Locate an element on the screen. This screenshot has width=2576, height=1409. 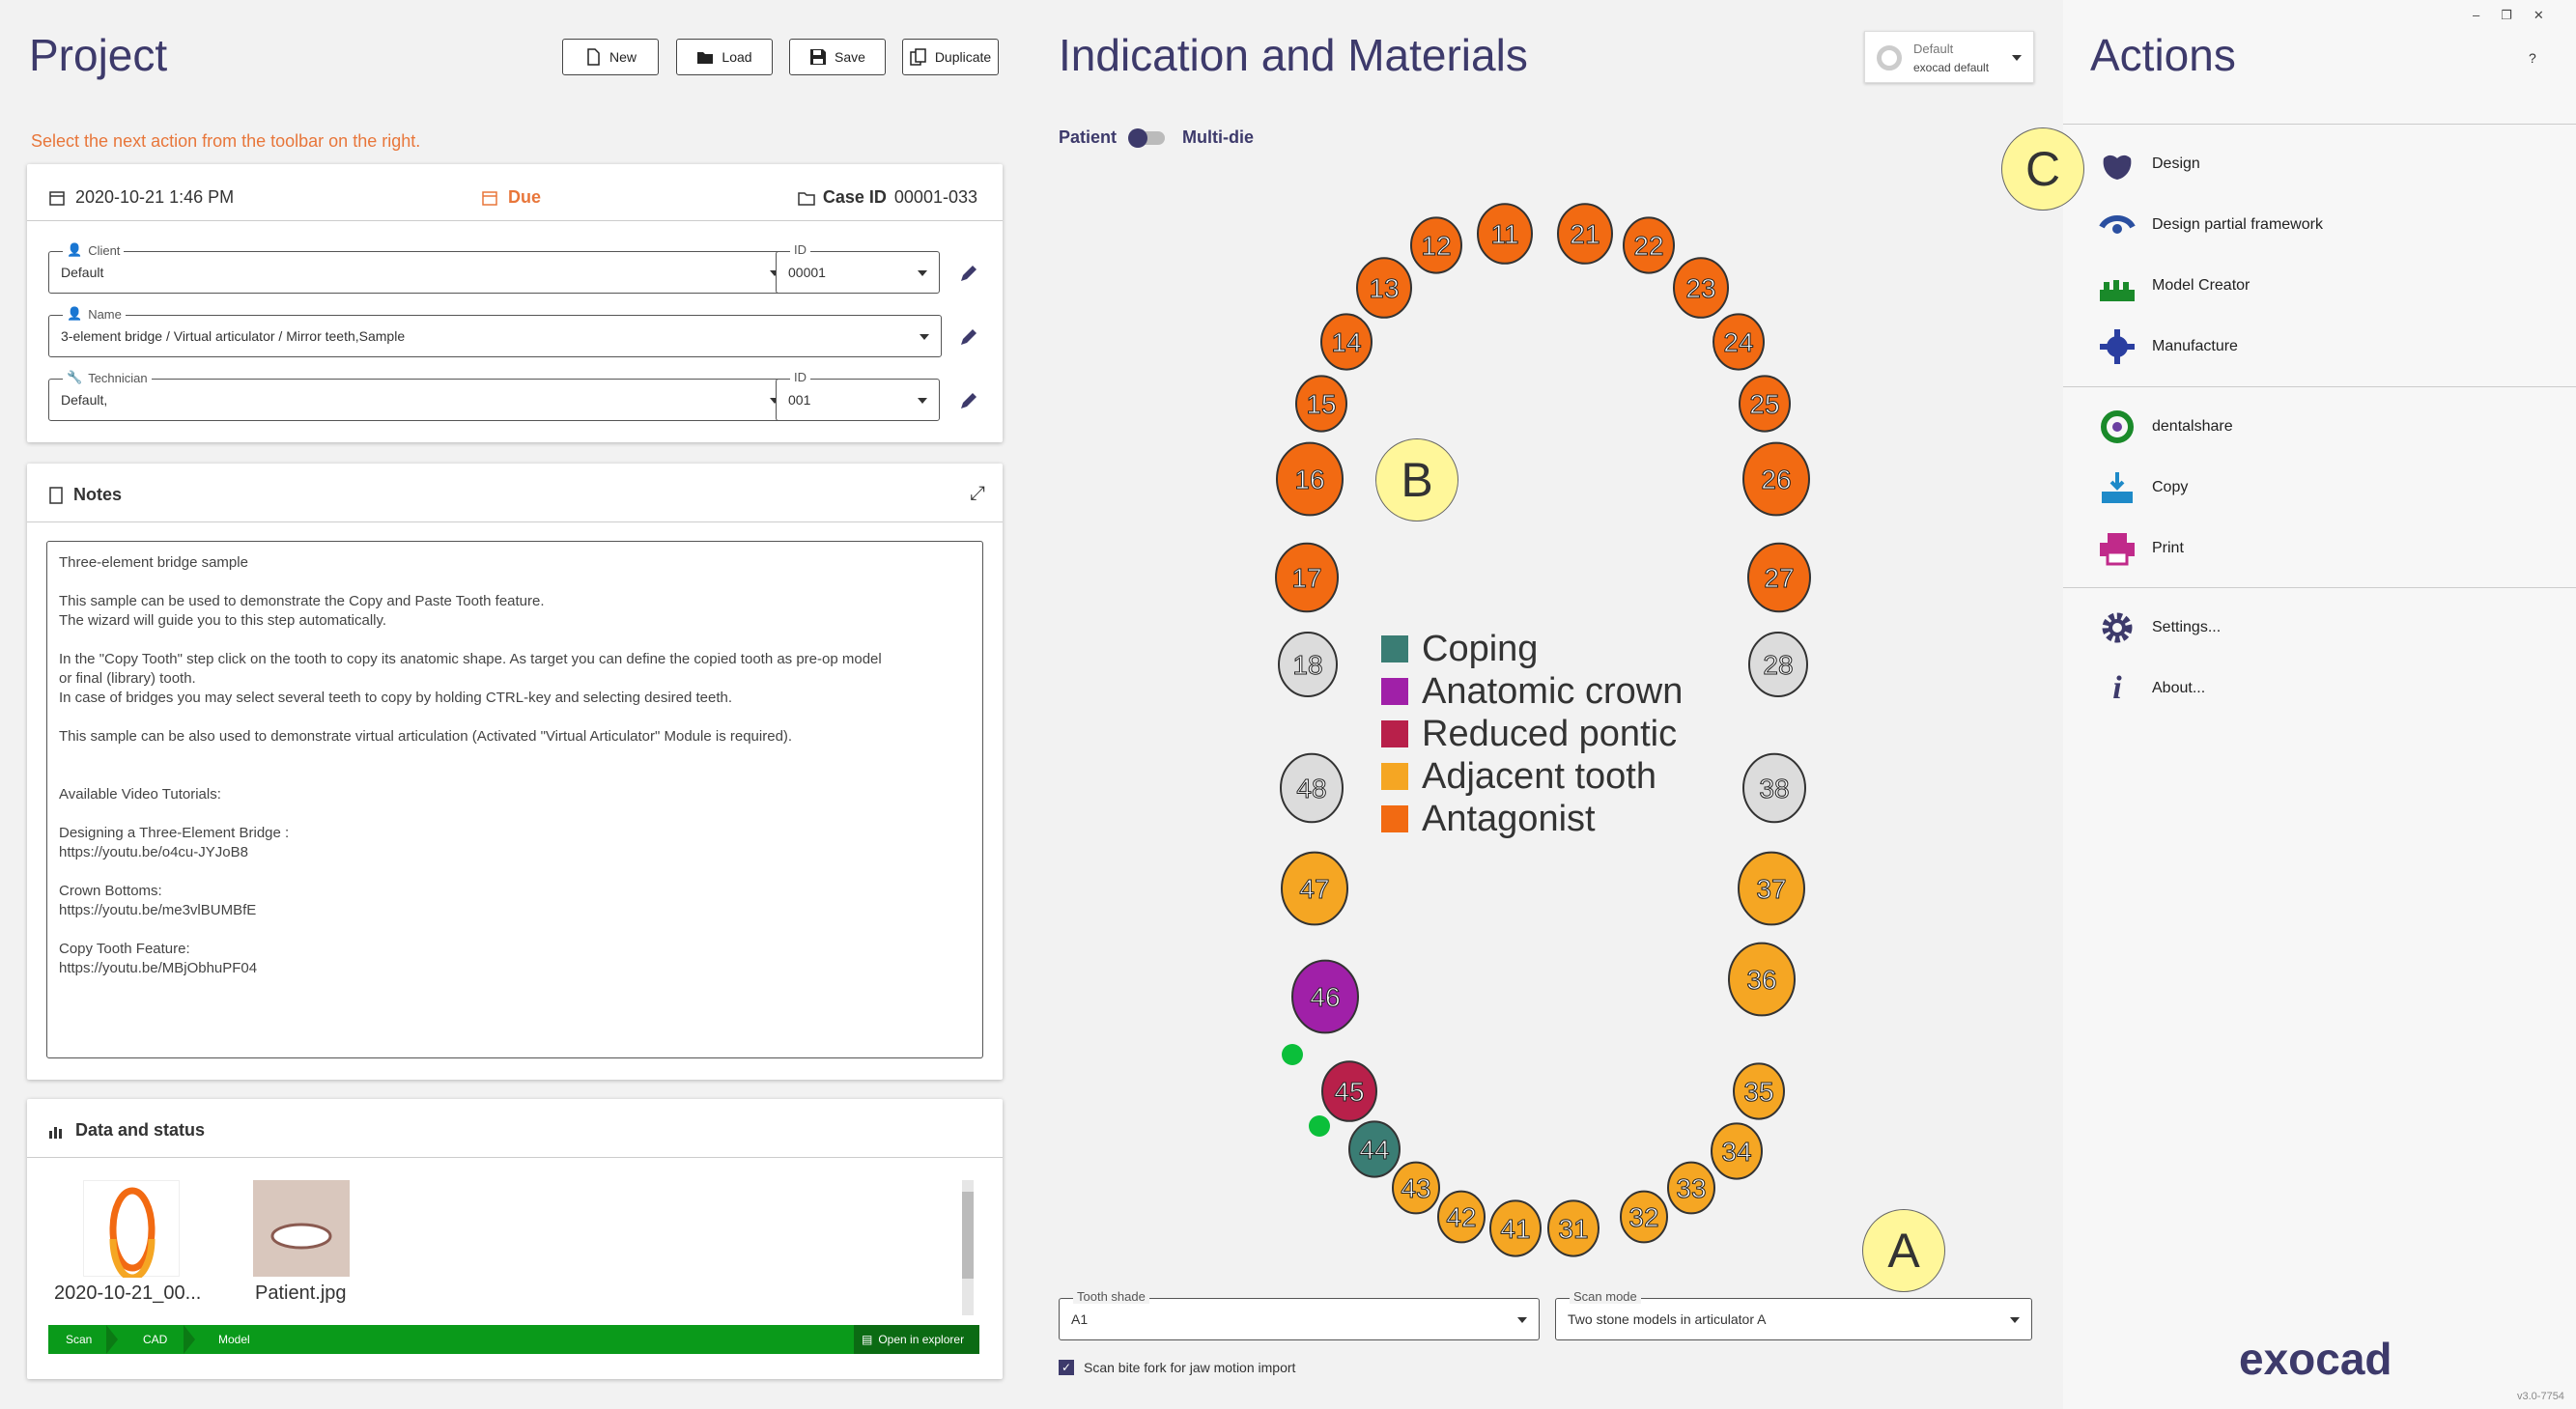
action-partial-framework: Design partial framework is located at coordinates (2210, 225).